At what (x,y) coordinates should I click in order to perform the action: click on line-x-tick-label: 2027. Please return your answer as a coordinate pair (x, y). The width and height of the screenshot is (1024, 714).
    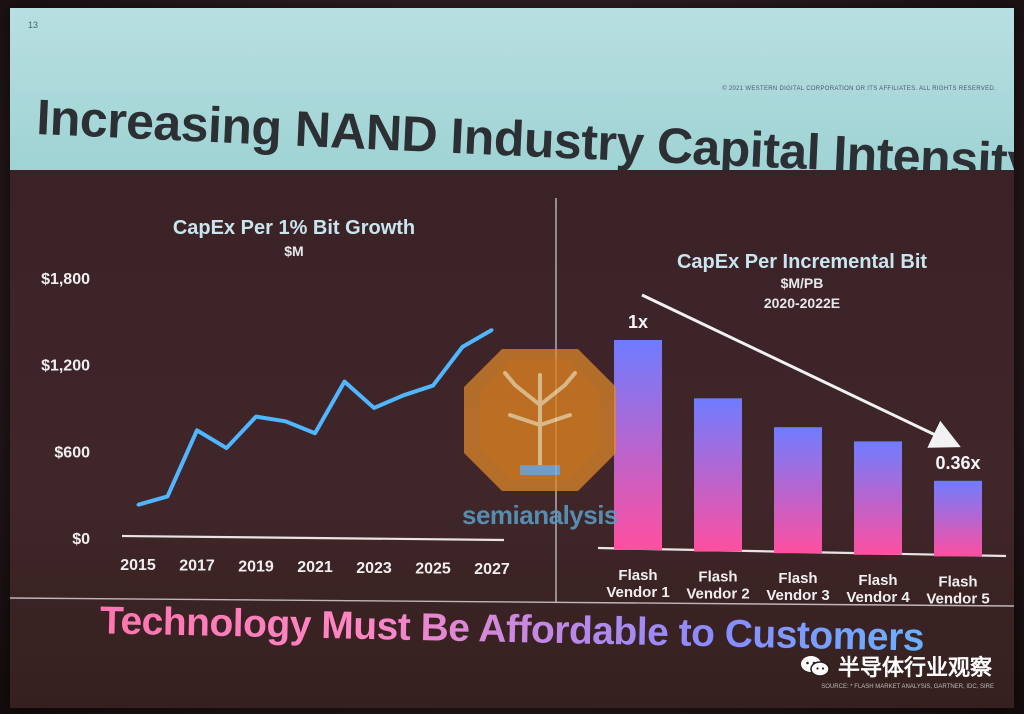
    Looking at the image, I should click on (492, 569).